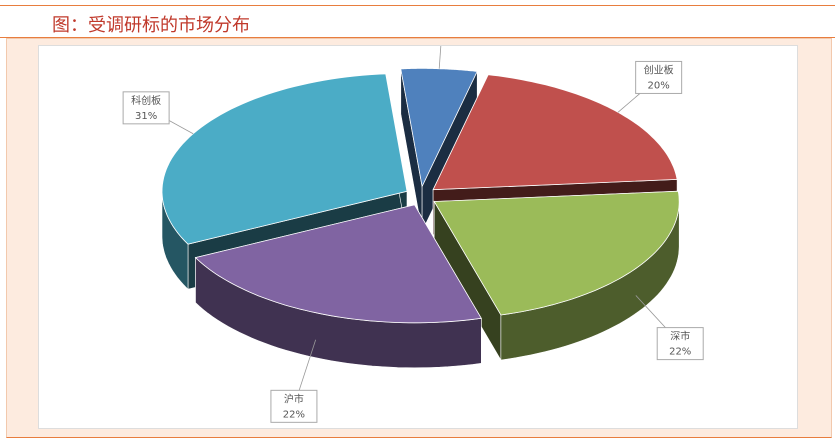 This screenshot has height=443, width=837. What do you see at coordinates (146, 100) in the screenshot?
I see `category-label: 科创板` at bounding box center [146, 100].